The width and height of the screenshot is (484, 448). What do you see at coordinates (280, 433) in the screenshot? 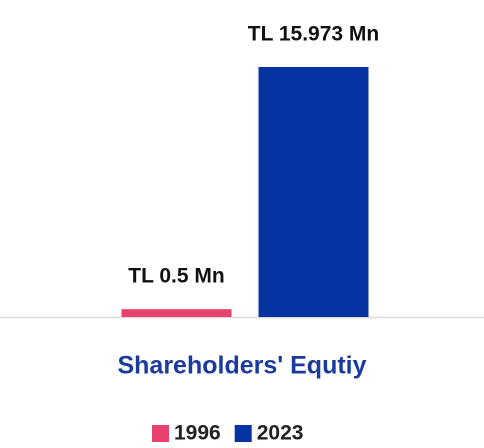
I see `legend-label: 2023` at bounding box center [280, 433].